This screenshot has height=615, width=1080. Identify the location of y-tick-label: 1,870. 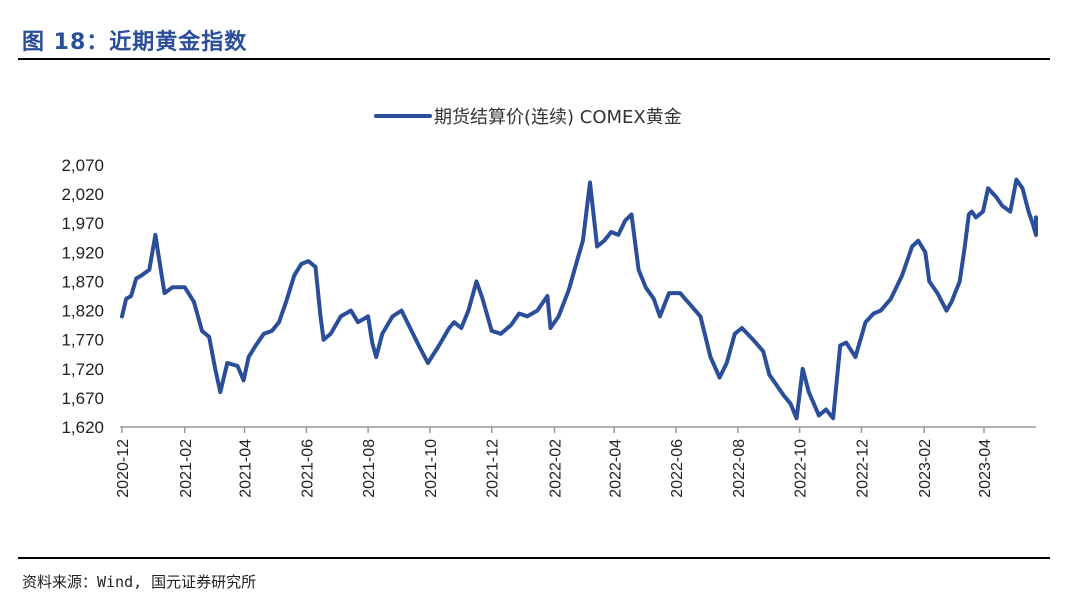
(82, 281).